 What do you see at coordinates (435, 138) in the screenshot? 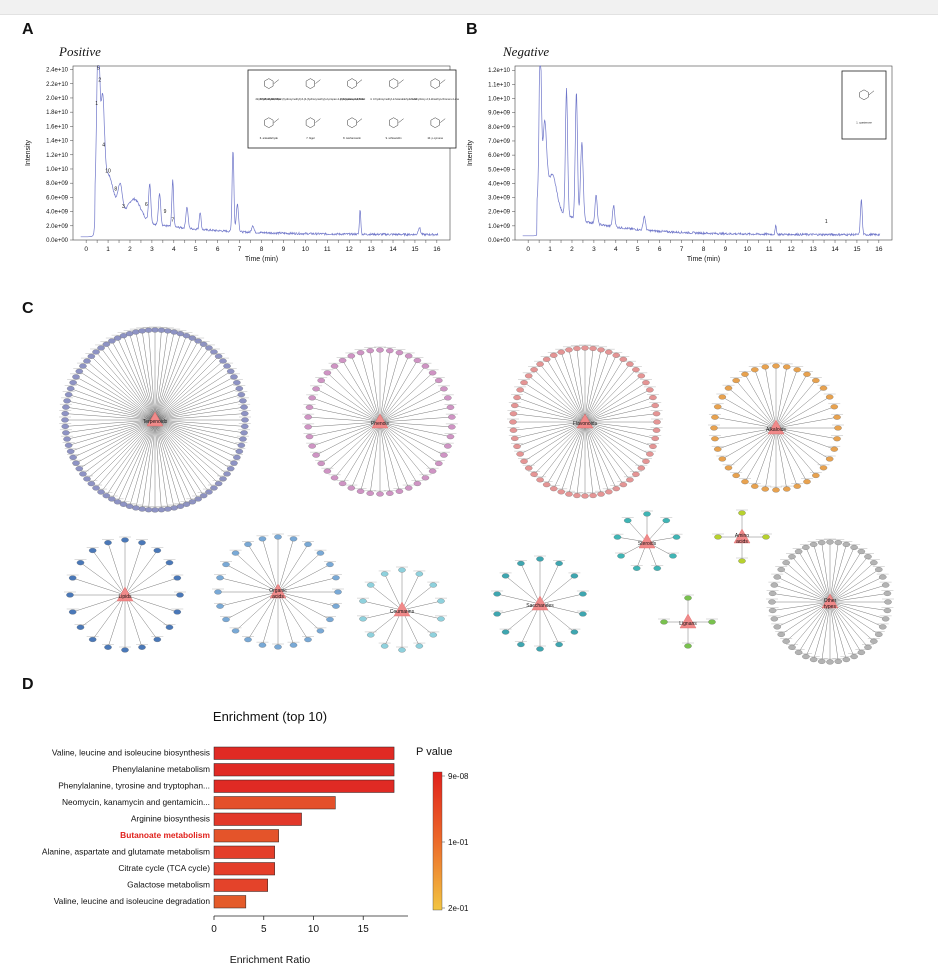
I see `compound-label: 10. p-cymene` at bounding box center [435, 138].